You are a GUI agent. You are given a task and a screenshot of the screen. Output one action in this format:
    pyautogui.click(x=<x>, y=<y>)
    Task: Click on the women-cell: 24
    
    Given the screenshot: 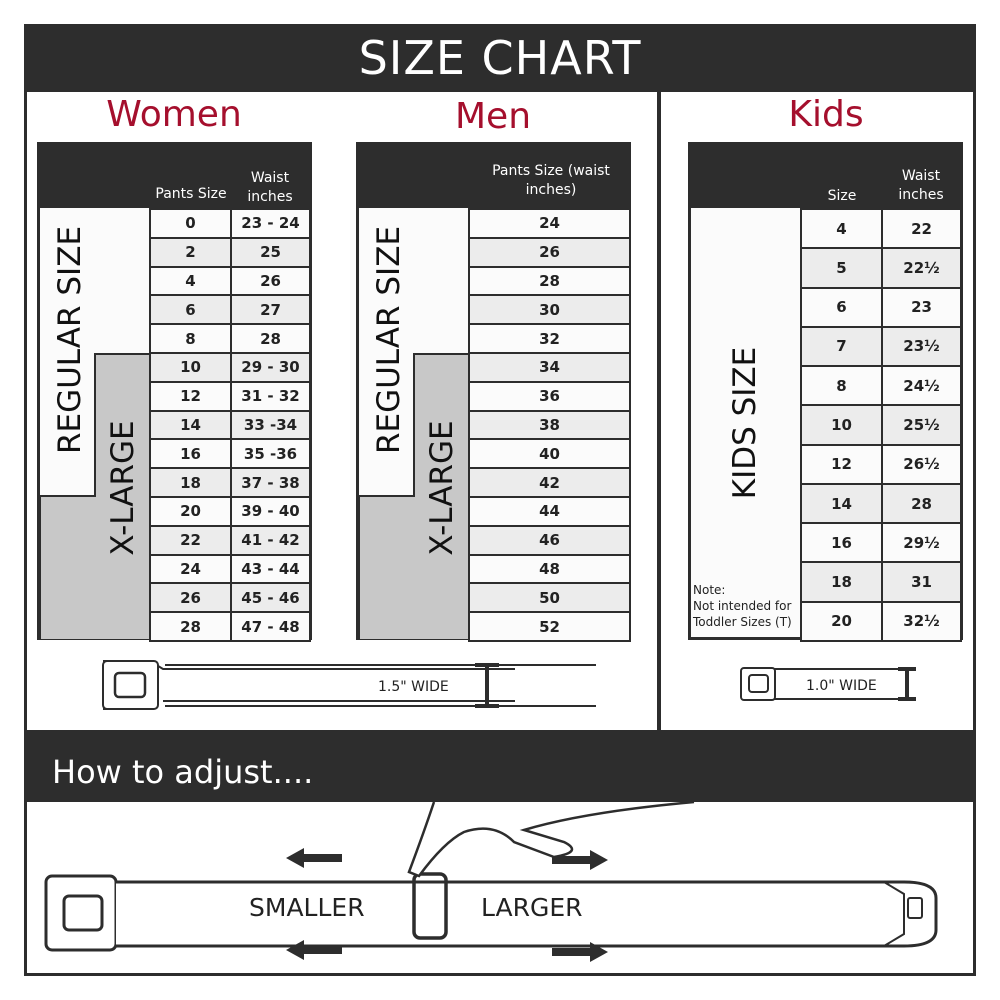 What is the action you would take?
    pyautogui.click(x=190, y=569)
    